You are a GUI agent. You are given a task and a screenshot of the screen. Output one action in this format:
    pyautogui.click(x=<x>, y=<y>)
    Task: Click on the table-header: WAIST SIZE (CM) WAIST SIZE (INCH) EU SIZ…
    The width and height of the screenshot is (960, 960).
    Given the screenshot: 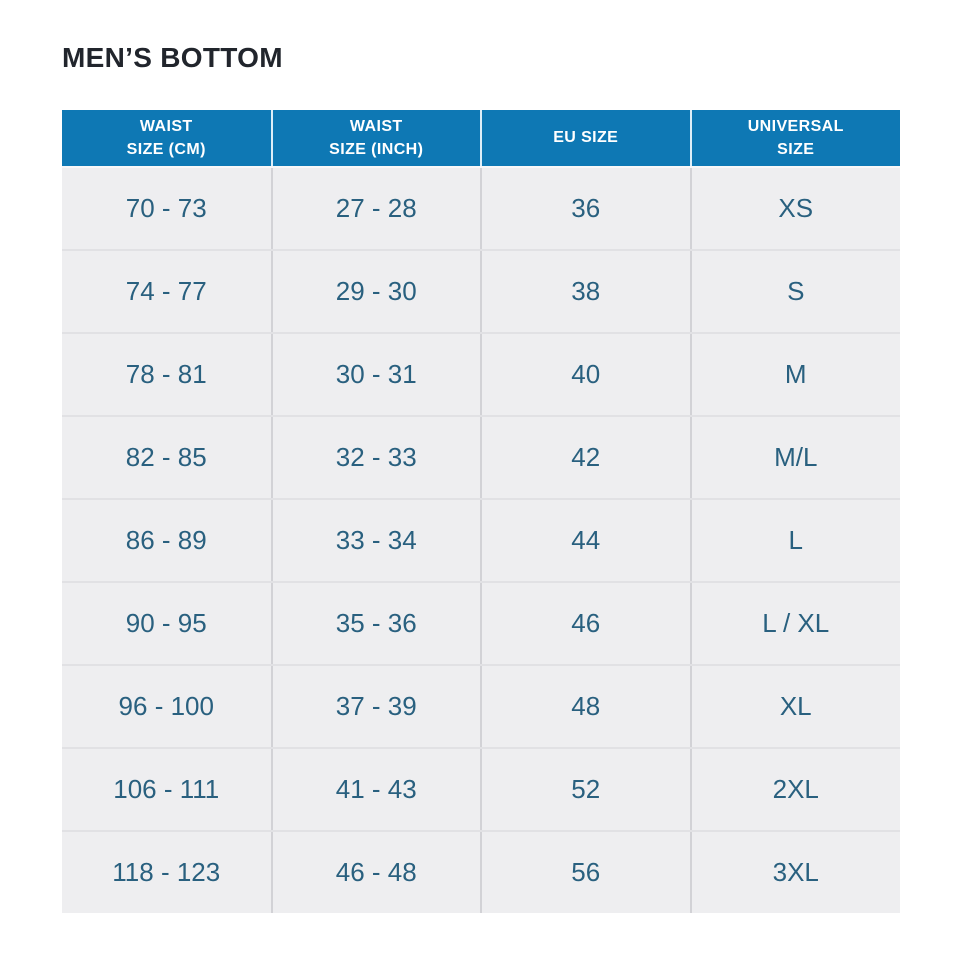 What is the action you would take?
    pyautogui.click(x=481, y=139)
    